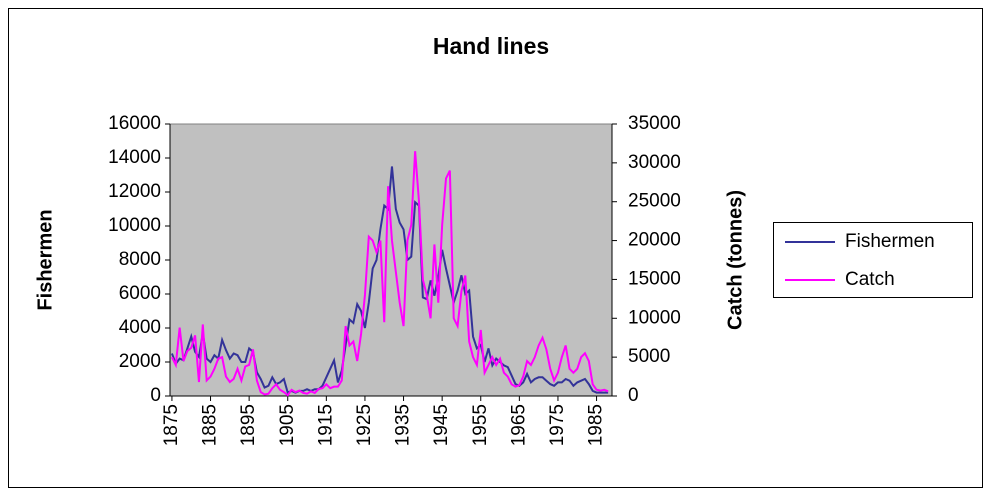 The width and height of the screenshot is (991, 501). What do you see at coordinates (735, 260) in the screenshot?
I see `y2-axis-label: Catch (tonnes)` at bounding box center [735, 260].